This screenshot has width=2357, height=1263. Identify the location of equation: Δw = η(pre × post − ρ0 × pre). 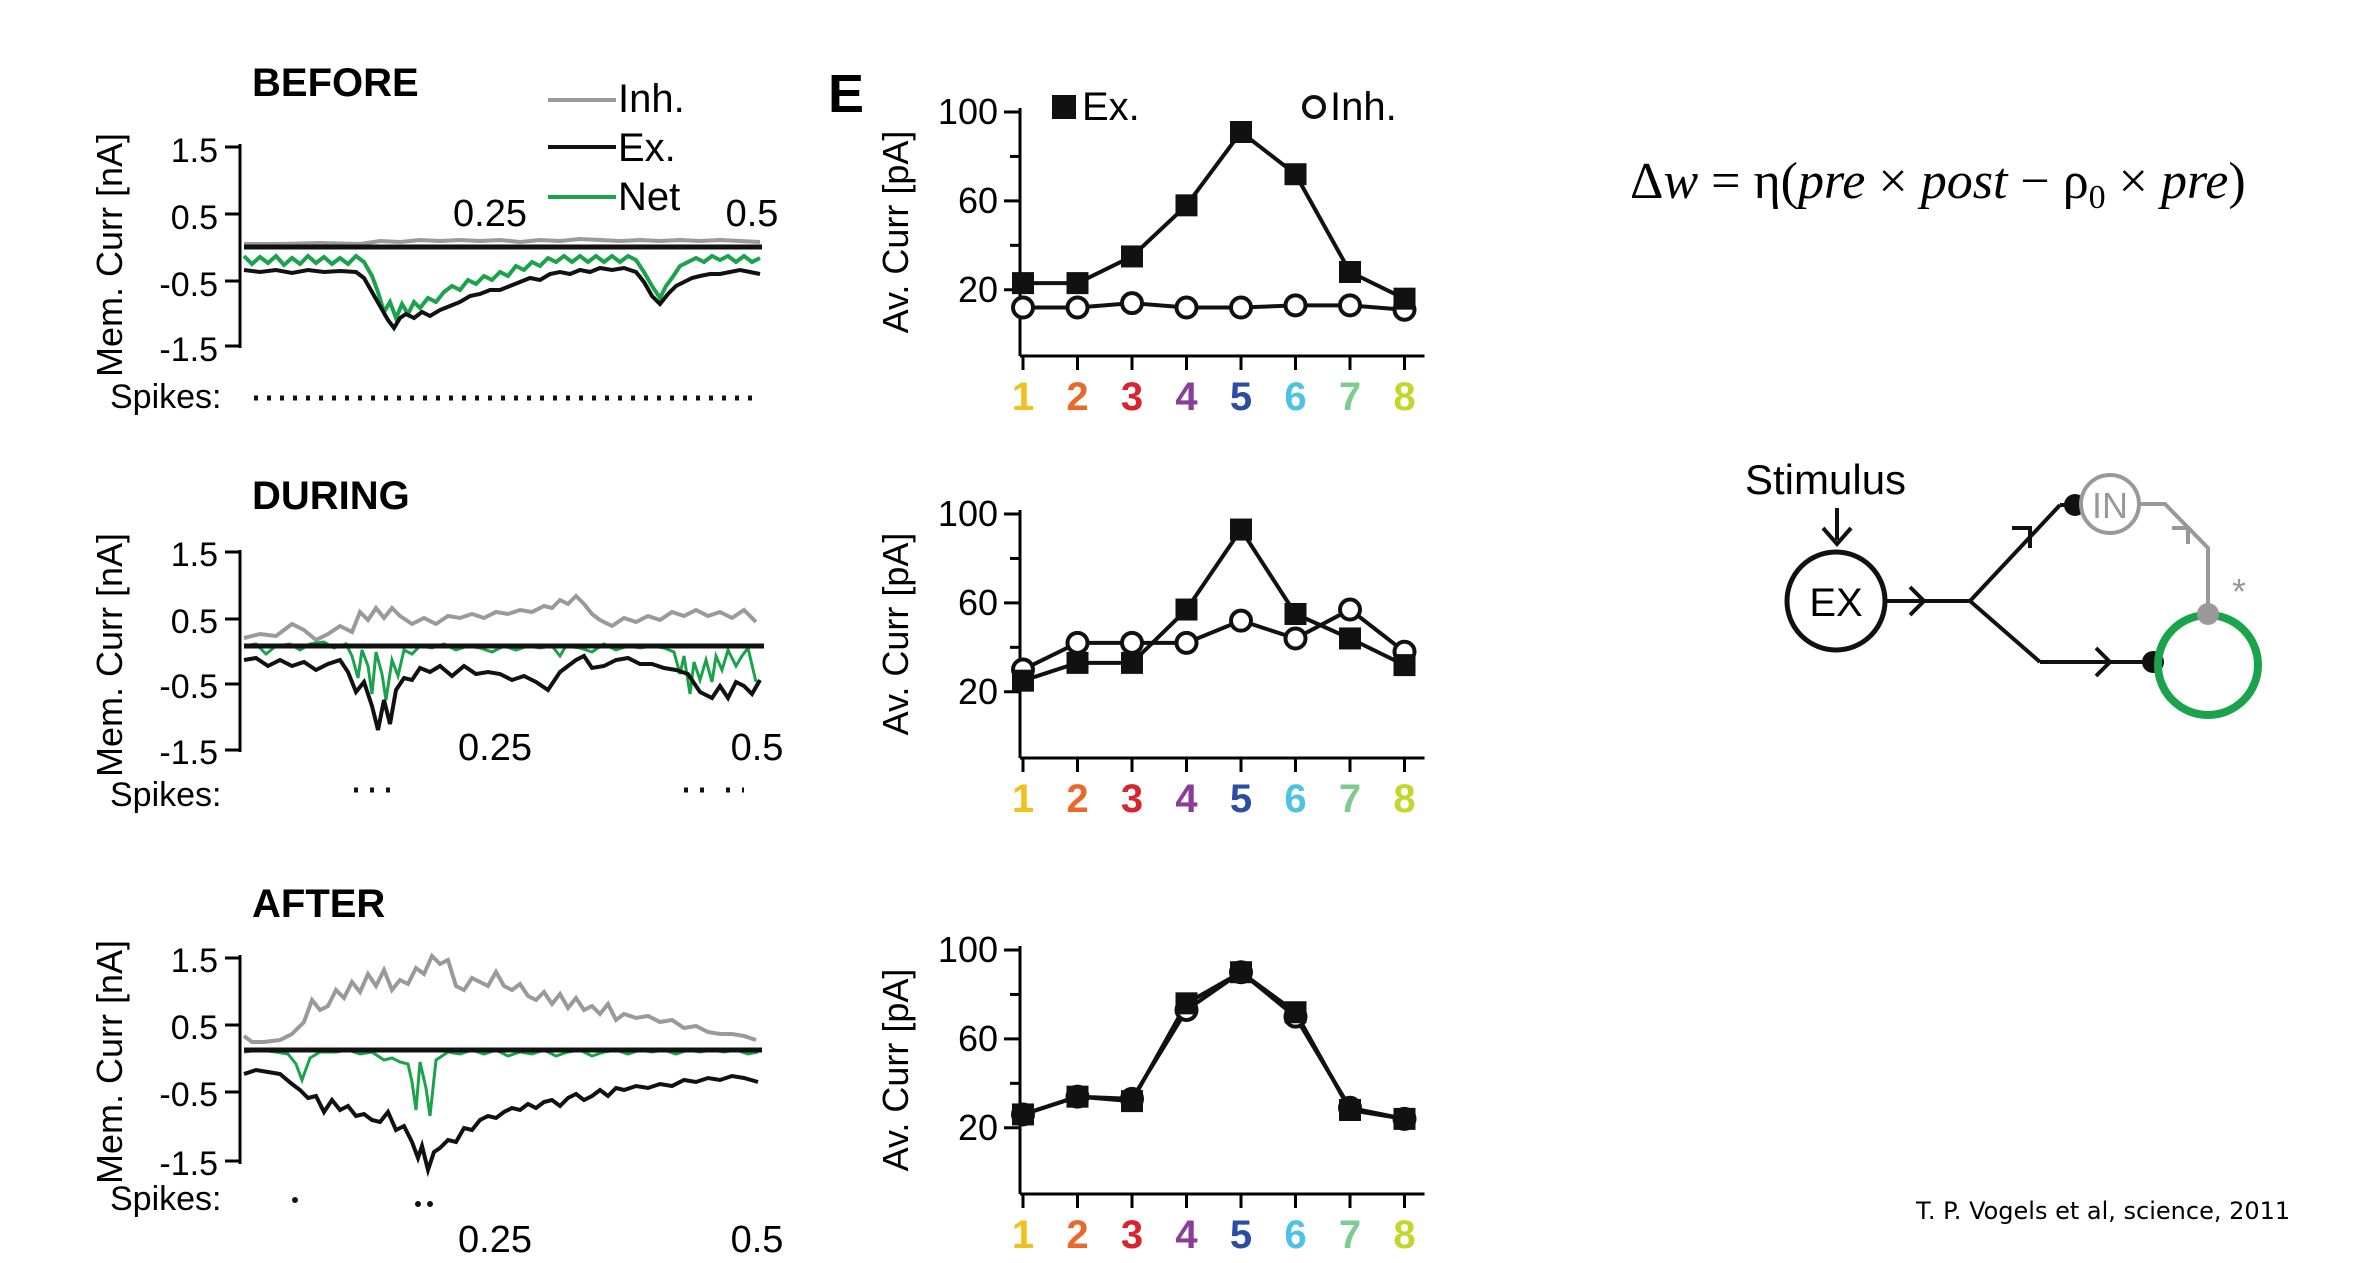
(1938, 184).